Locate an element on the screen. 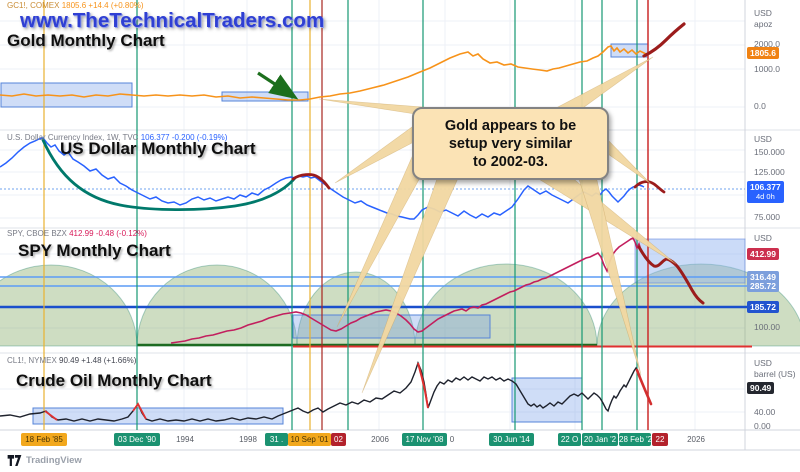  gold-axis-unit: USD is located at coordinates (763, 13).